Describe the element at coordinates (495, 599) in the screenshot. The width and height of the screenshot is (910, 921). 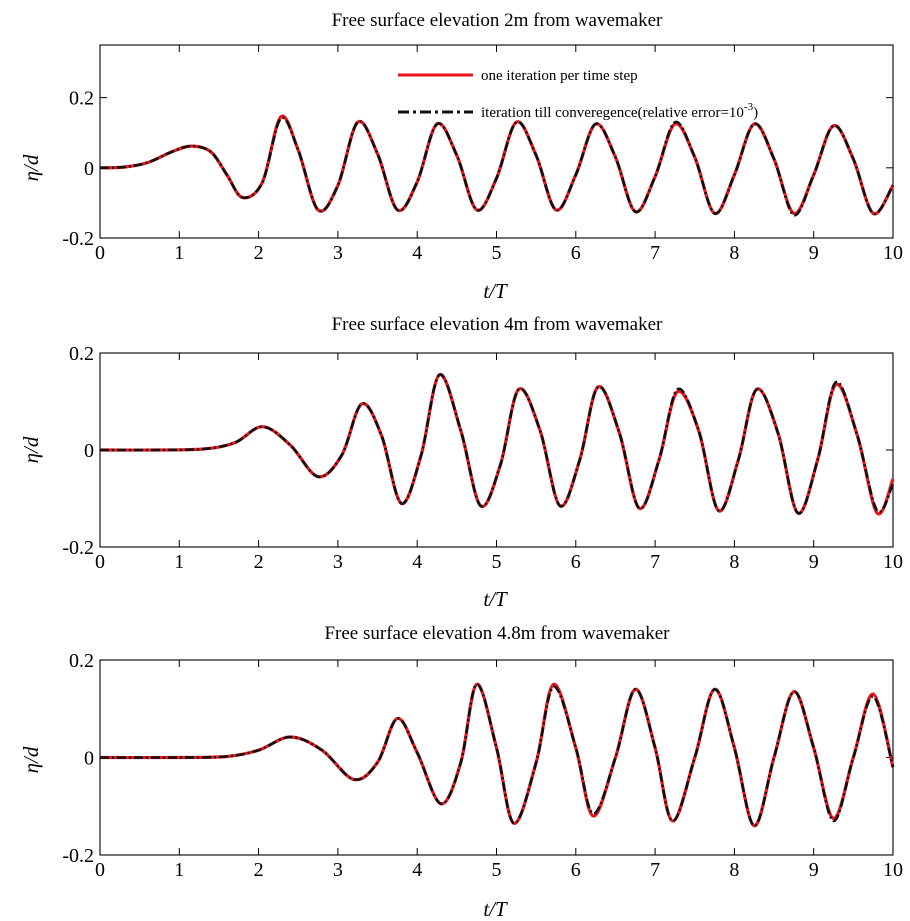
I see `panel-2-xlabel: t/T` at that location.